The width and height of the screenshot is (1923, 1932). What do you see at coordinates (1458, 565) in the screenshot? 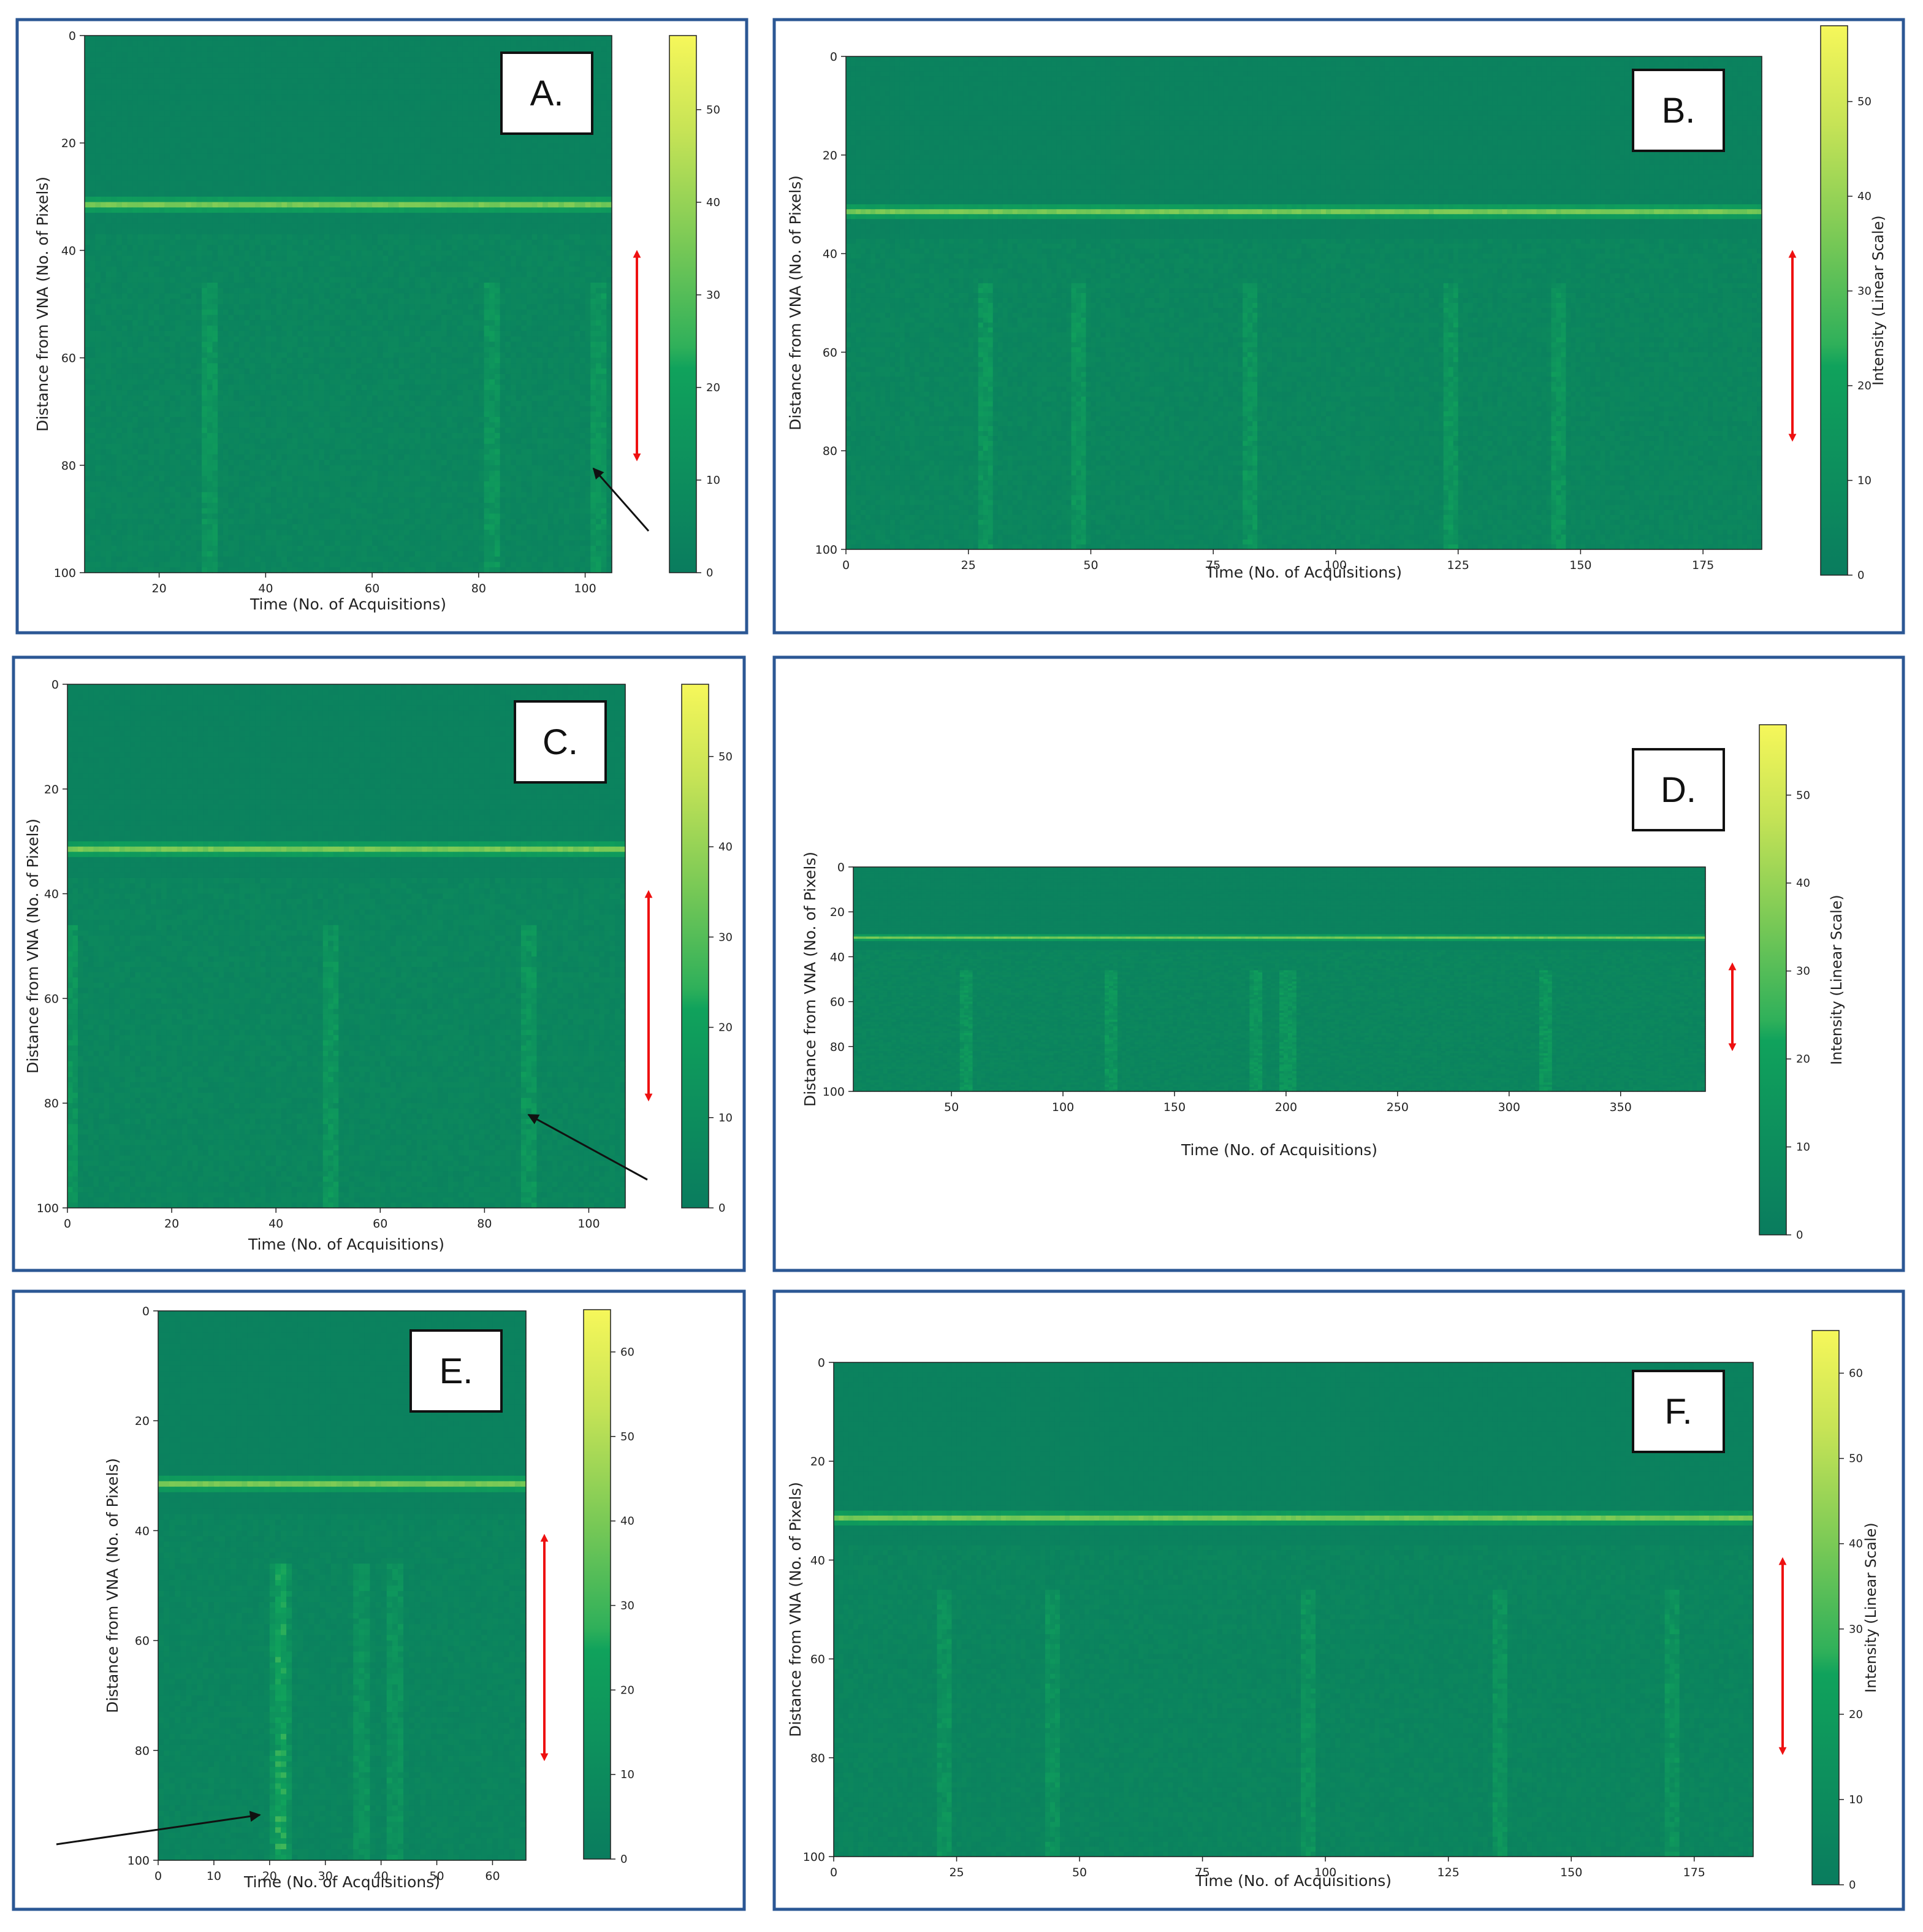
I see `x-tick-label: 125` at bounding box center [1458, 565].